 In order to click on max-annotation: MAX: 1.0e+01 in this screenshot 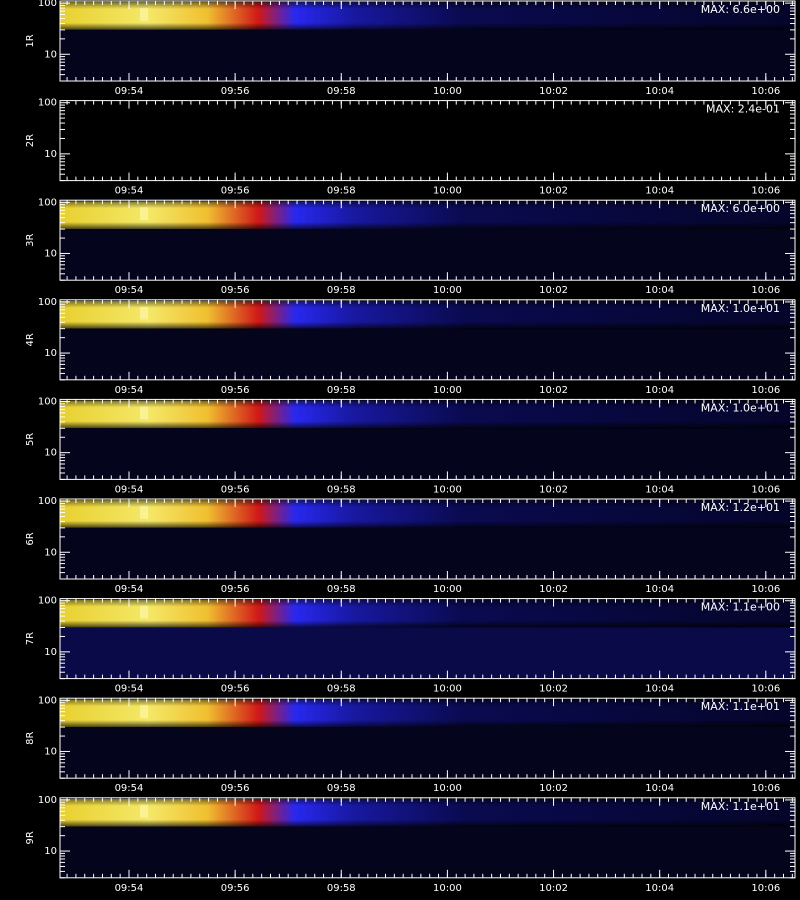, I will do `click(740, 407)`.